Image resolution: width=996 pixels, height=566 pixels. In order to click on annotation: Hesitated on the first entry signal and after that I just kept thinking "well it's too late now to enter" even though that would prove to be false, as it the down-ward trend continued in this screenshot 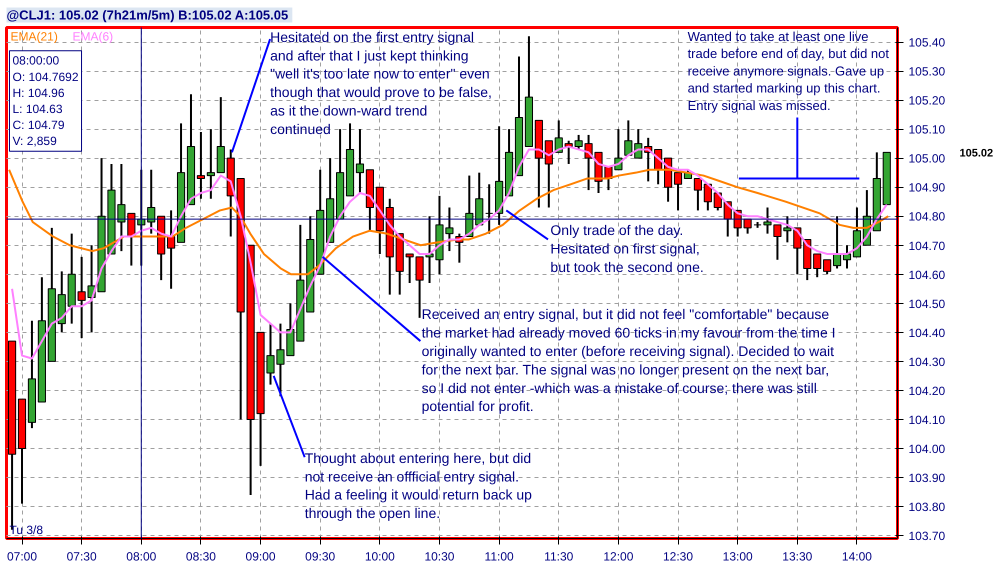, I will do `click(381, 82)`.